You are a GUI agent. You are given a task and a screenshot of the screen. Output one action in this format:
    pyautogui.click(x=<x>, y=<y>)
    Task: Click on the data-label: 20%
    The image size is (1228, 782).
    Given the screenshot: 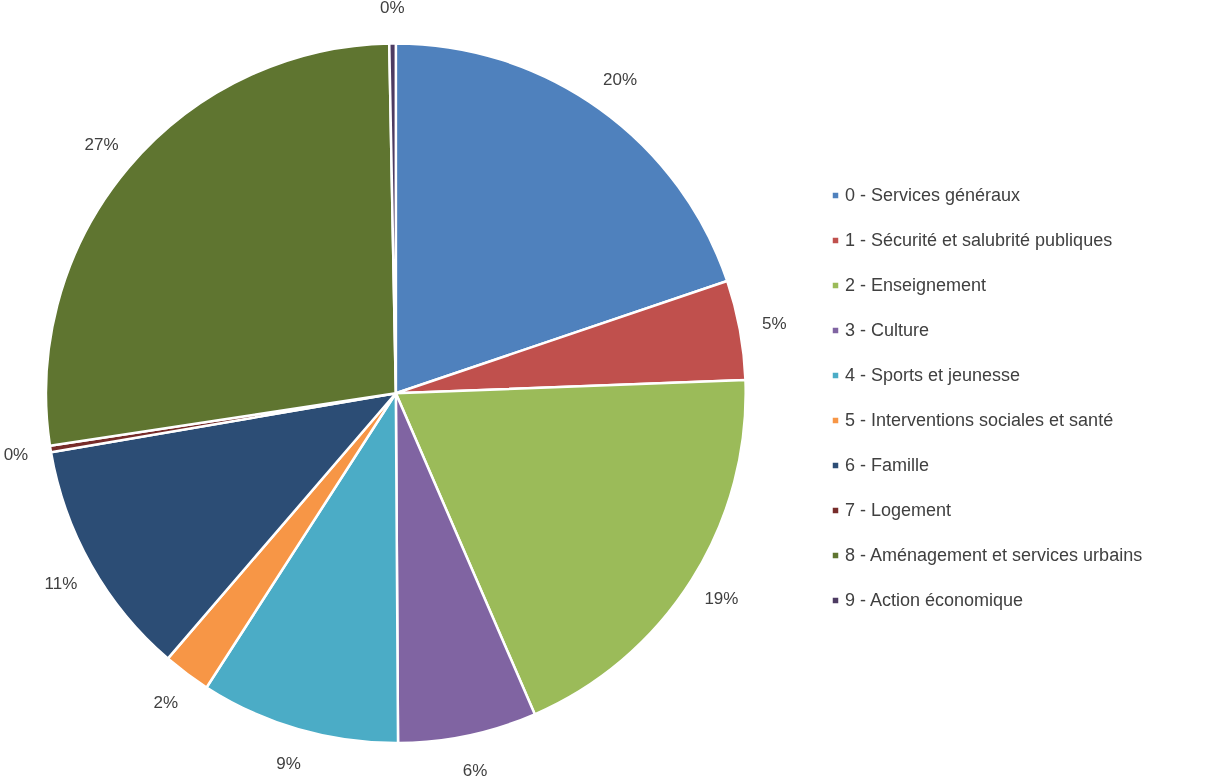 What is the action you would take?
    pyautogui.click(x=620, y=80)
    